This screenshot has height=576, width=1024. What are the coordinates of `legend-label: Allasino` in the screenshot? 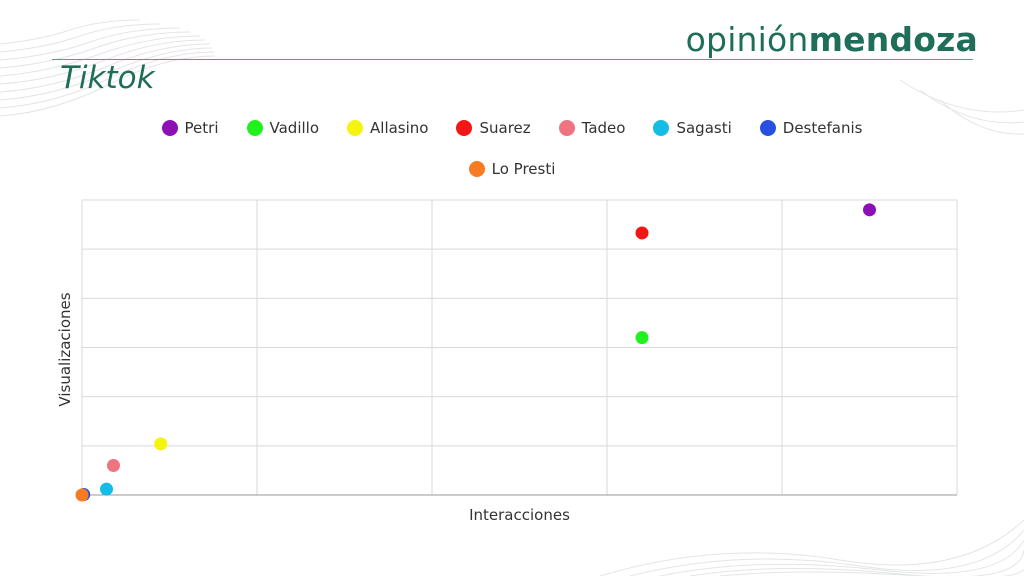 It's located at (399, 128).